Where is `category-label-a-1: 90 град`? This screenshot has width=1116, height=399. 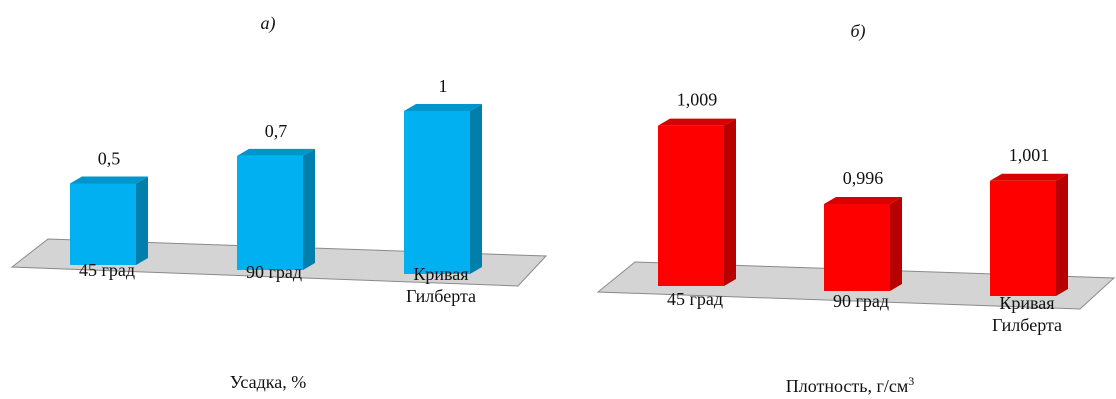 category-label-a-1: 90 град is located at coordinates (274, 272).